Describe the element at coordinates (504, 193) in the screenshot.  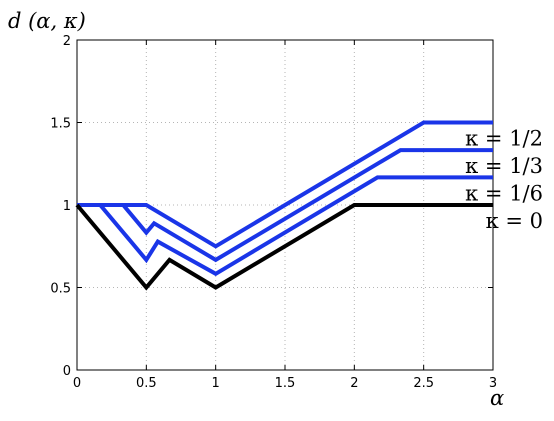
I see `series-label-3: κ = 1/6` at that location.